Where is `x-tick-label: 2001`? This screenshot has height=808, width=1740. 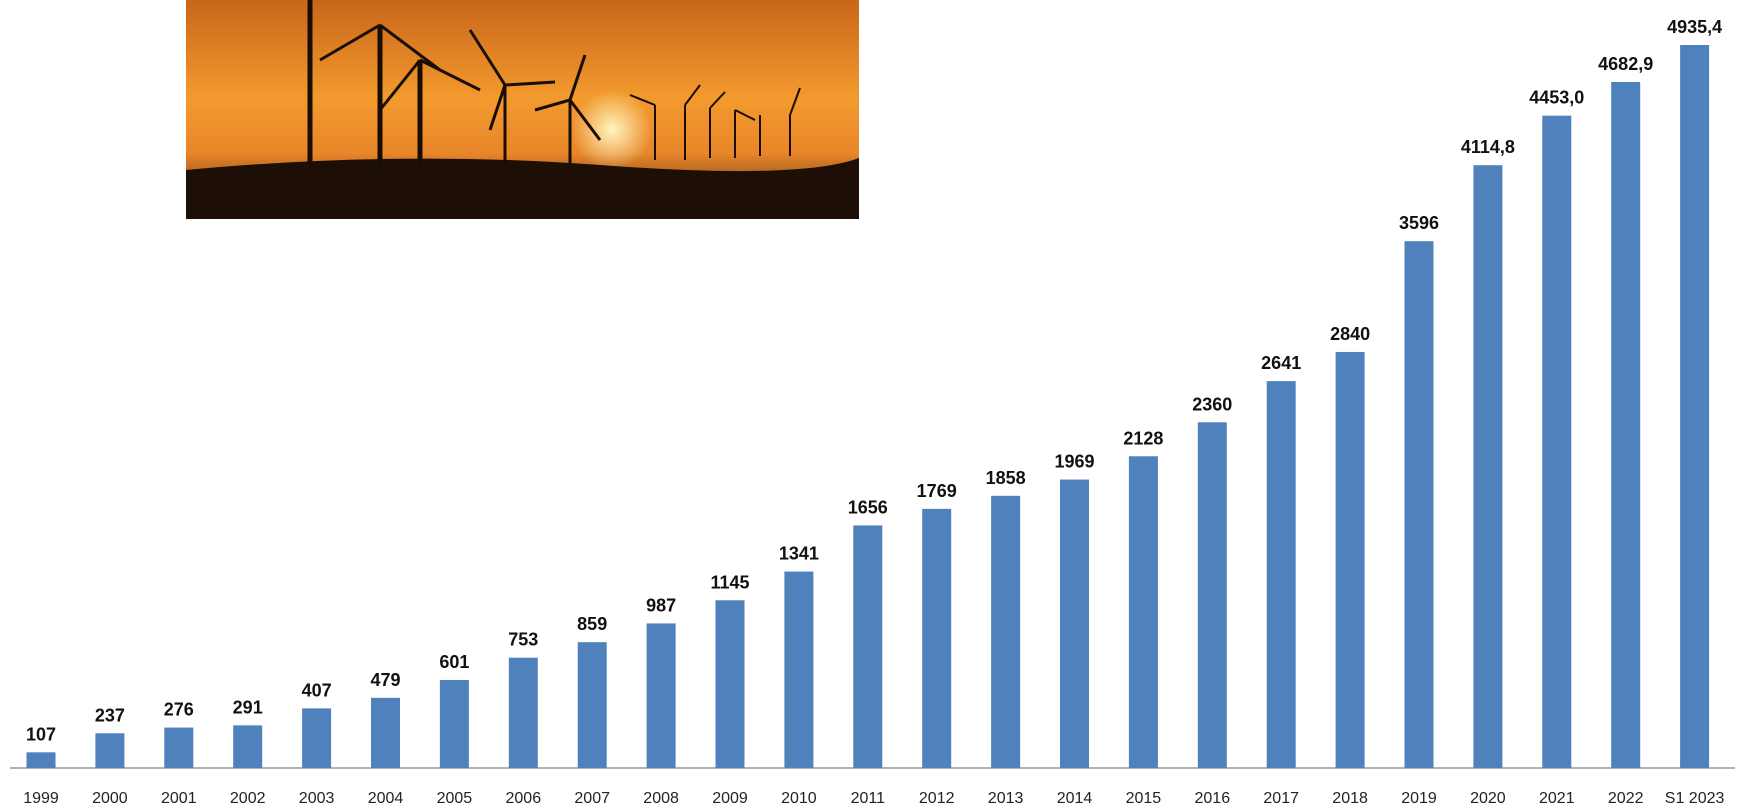
x-tick-label: 2001 is located at coordinates (179, 798).